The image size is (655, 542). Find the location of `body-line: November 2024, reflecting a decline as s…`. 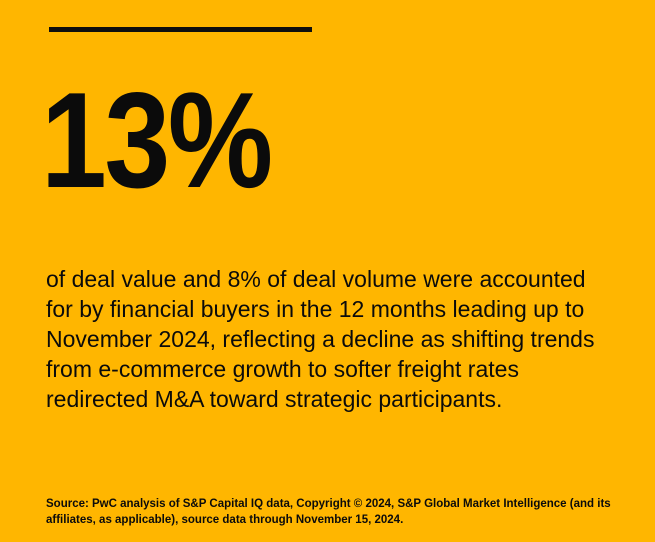

body-line: November 2024, reflecting a decline as s… is located at coordinates (320, 339).